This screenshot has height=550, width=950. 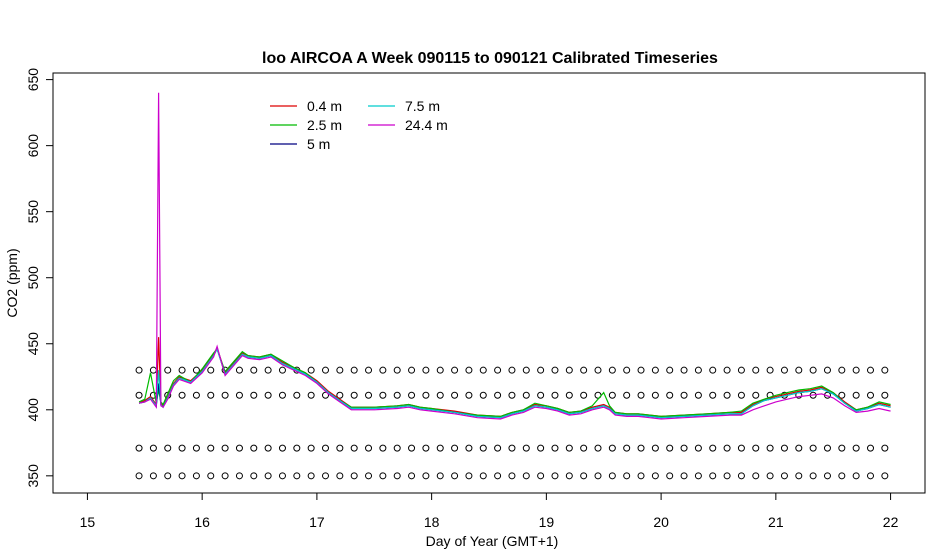 I want to click on x-tick-label: 22, so click(x=891, y=522).